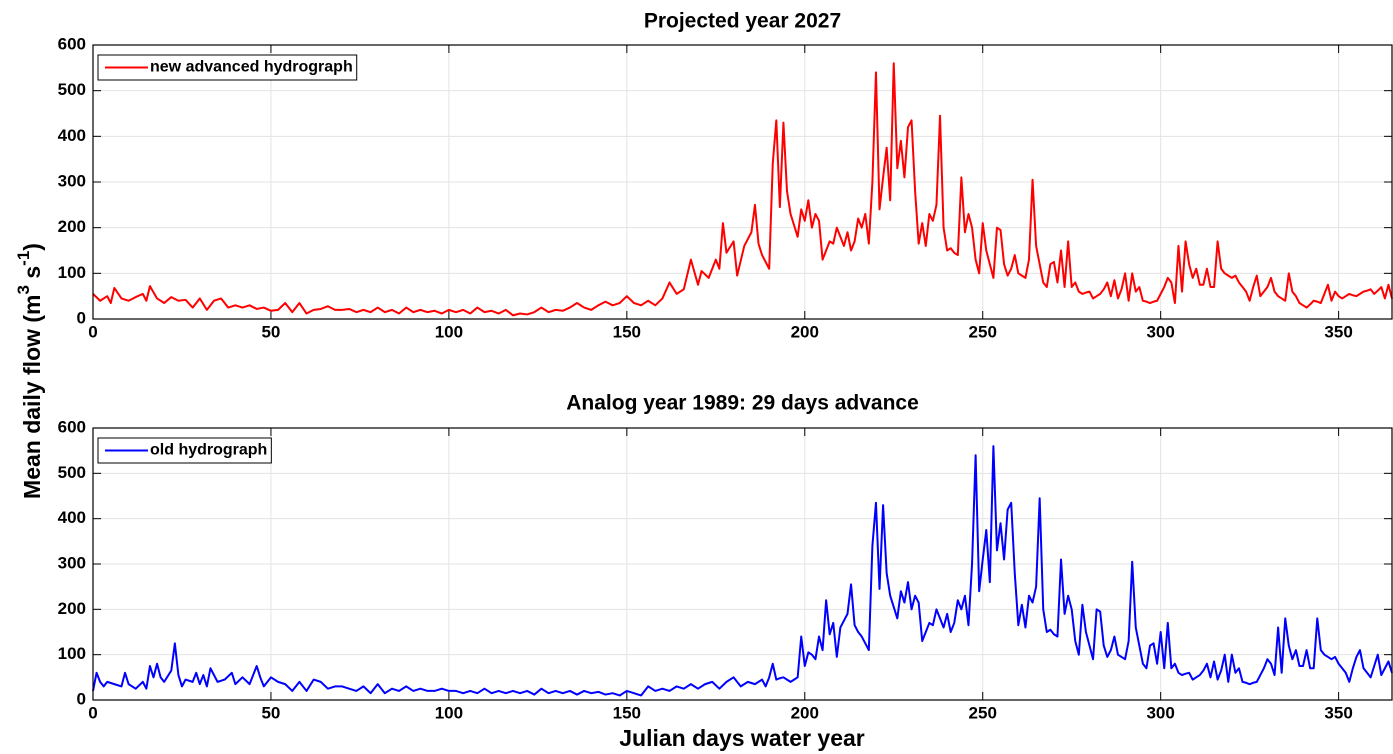 The image size is (1393, 754). Describe the element at coordinates (251, 67) in the screenshot. I see `legend-label: new advanced hydrograph` at that location.